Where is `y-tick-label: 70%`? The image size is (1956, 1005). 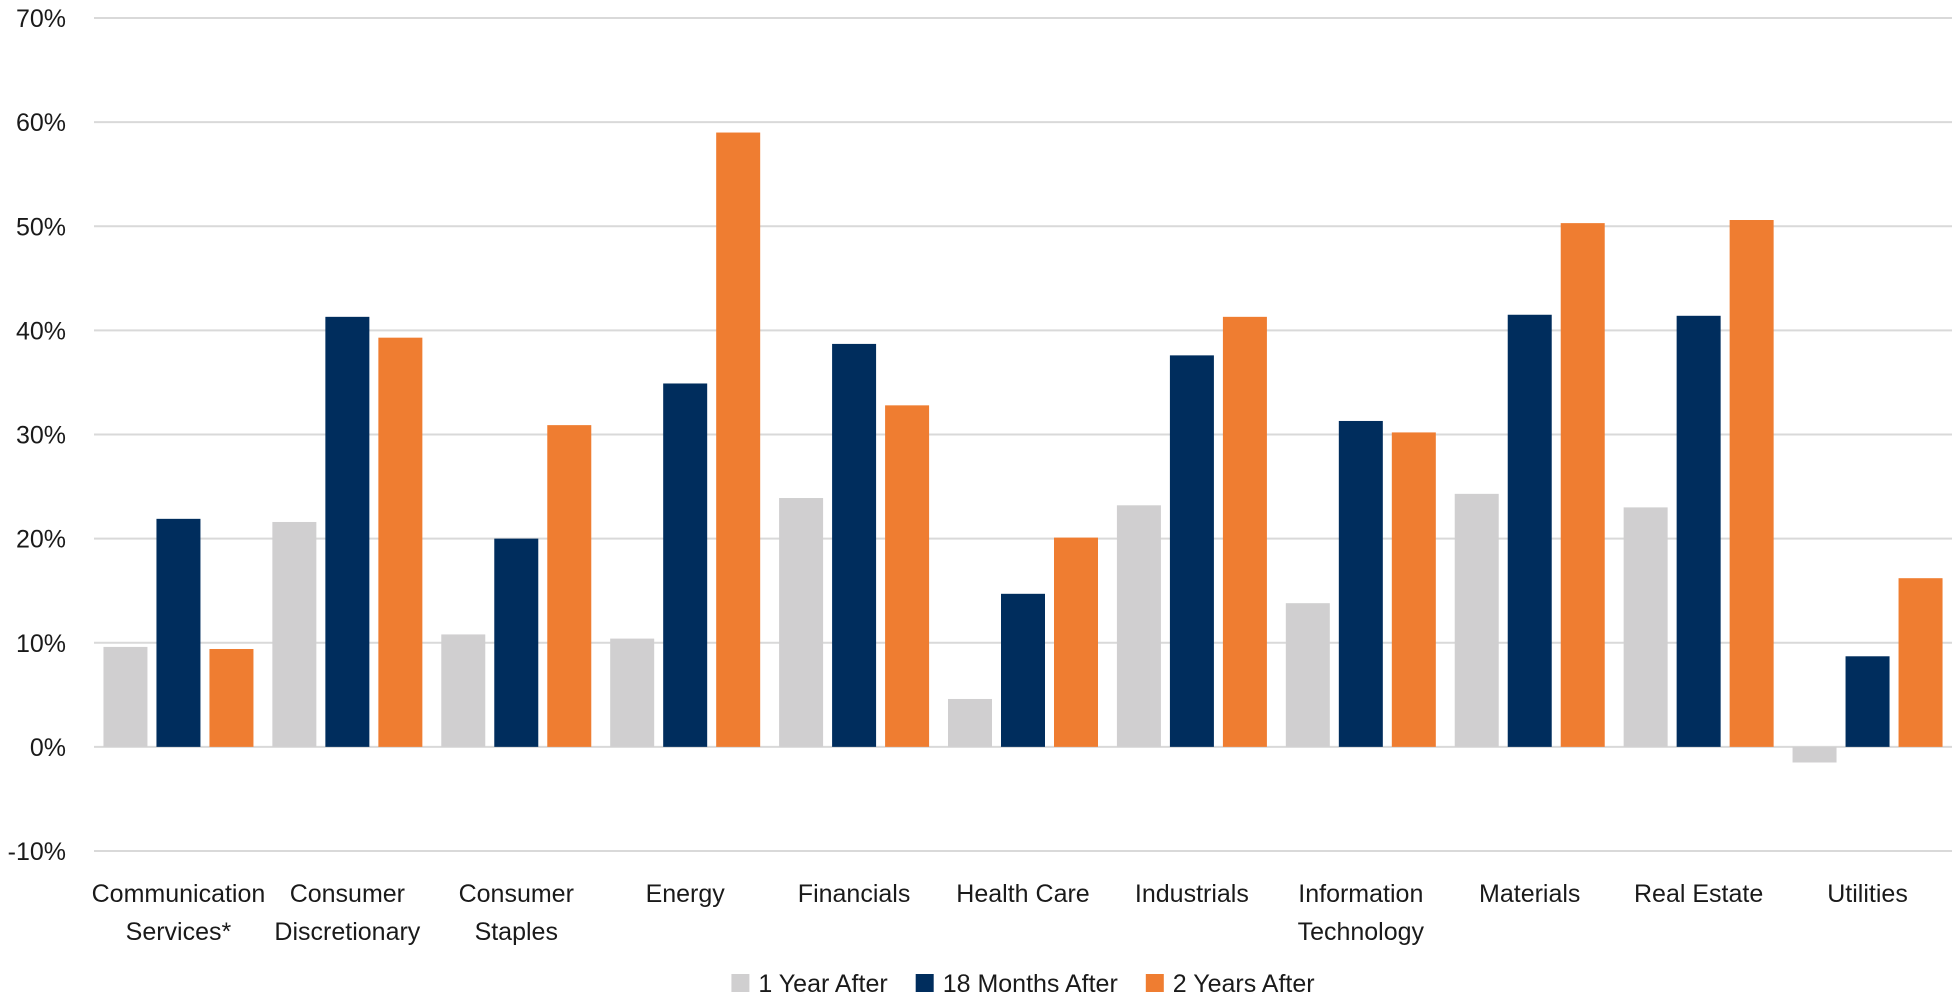 y-tick-label: 70% is located at coordinates (41, 19).